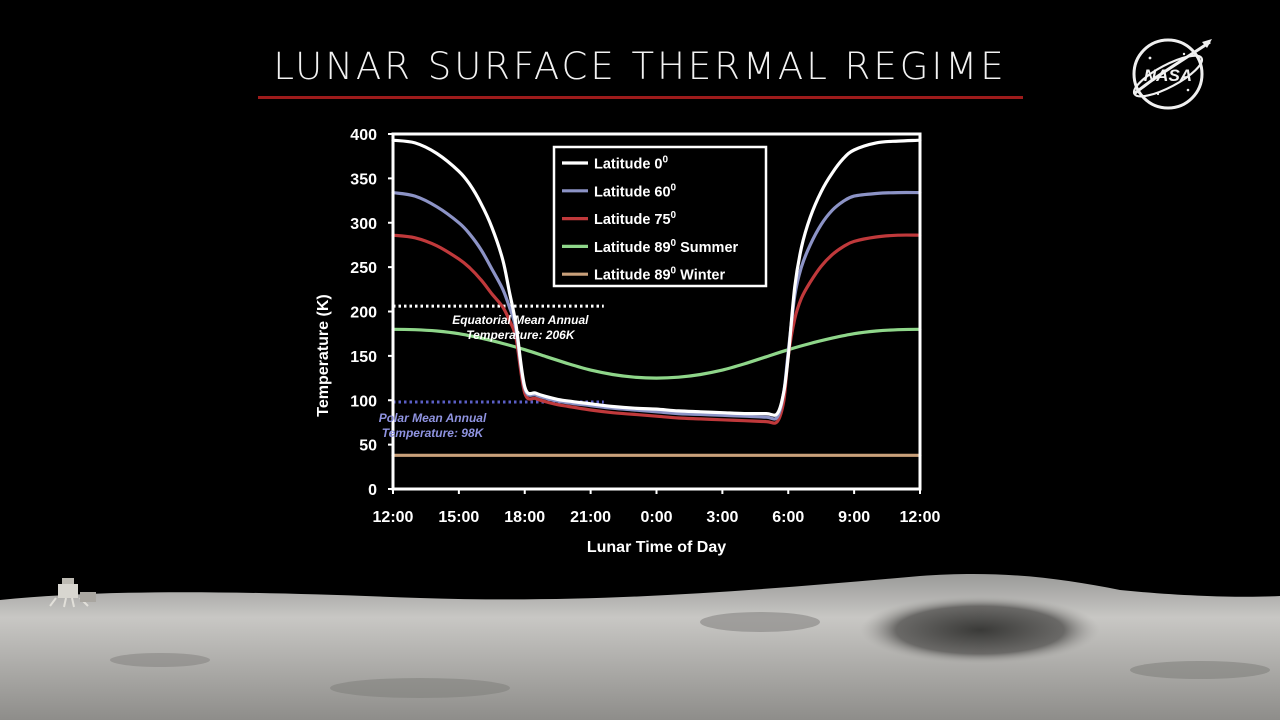  What do you see at coordinates (788, 517) in the screenshot?
I see `x-tick-label-6: 6:00` at bounding box center [788, 517].